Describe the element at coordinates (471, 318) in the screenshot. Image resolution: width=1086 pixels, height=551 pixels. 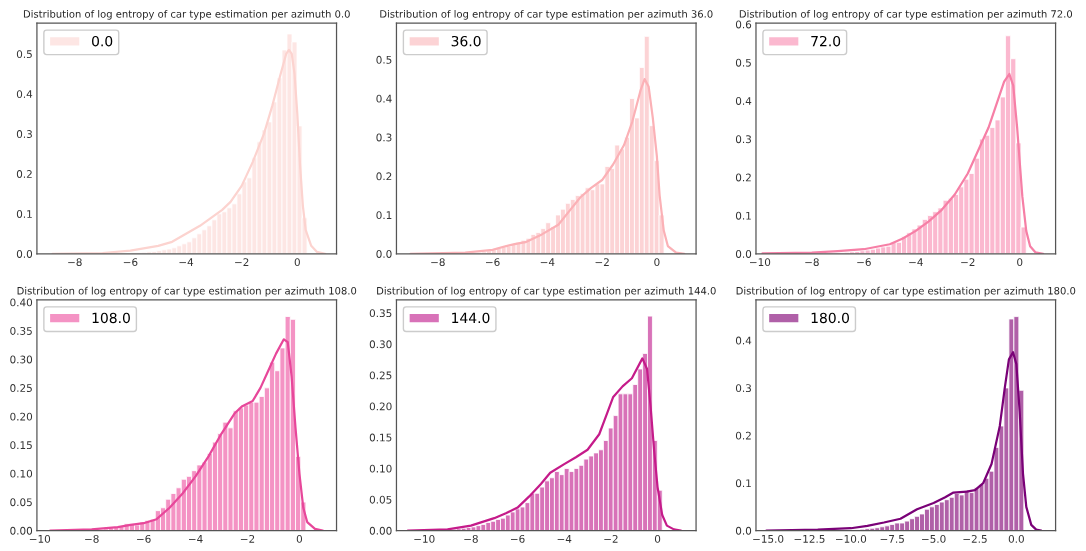
I see `legend-label: 144.0` at that location.